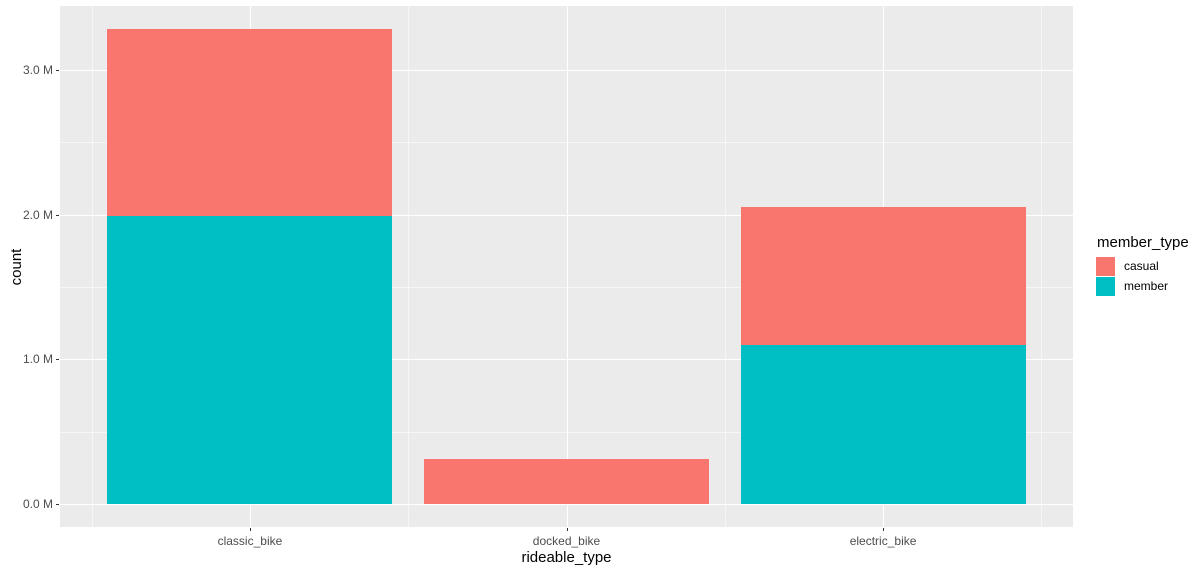  I want to click on y-tick-label: 3.0 M, so click(37, 69).